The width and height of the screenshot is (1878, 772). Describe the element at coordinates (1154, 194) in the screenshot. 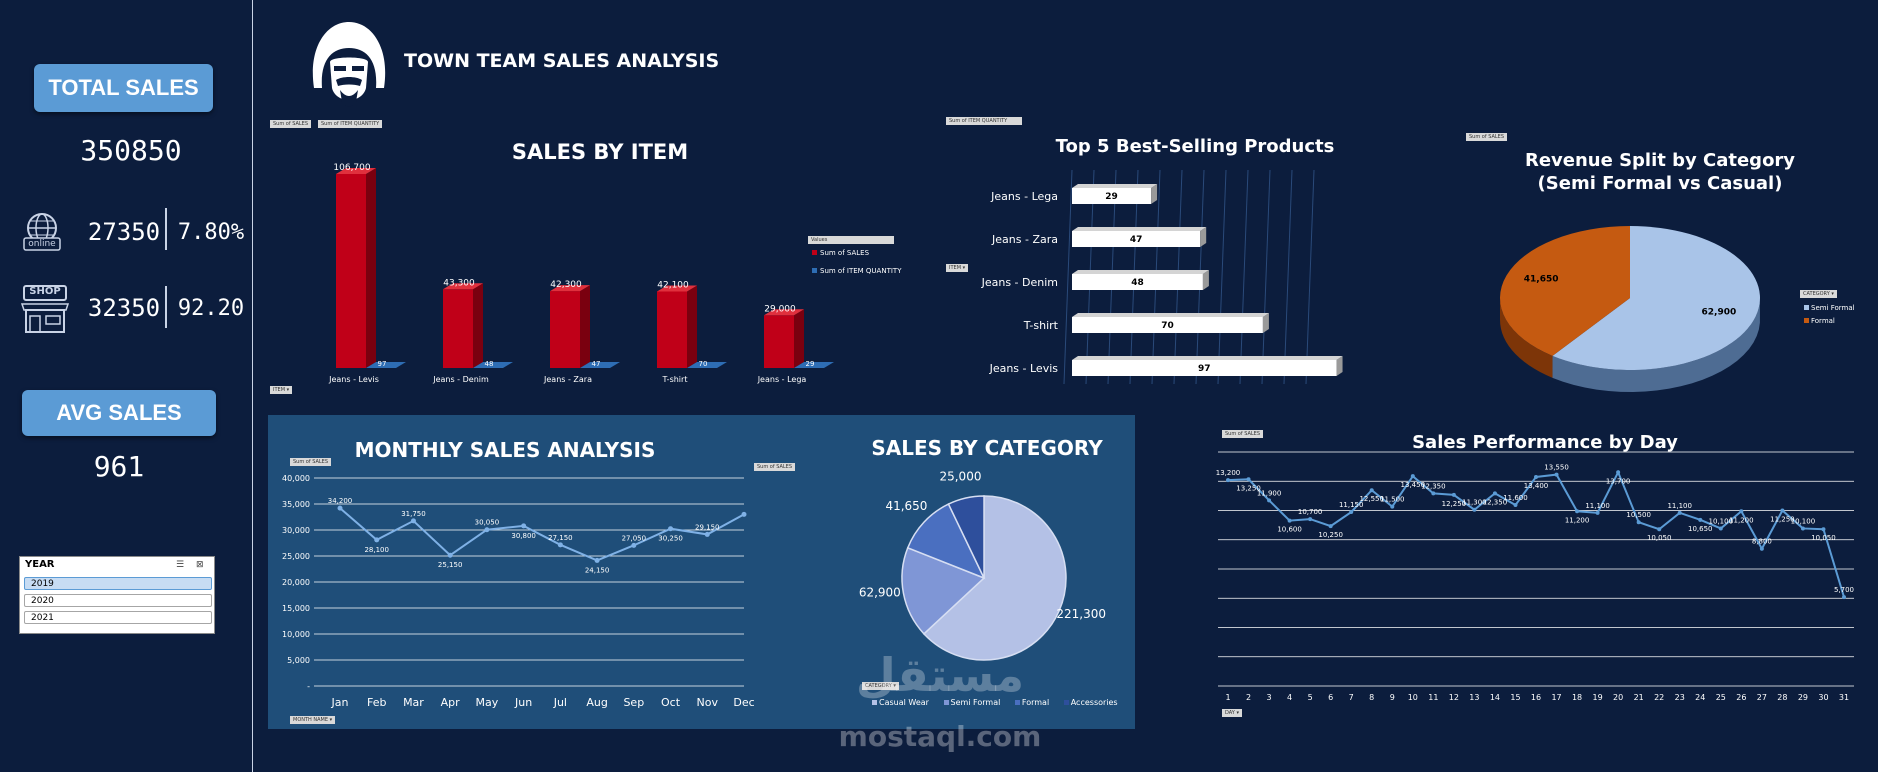

I see `top5-bar-side` at that location.